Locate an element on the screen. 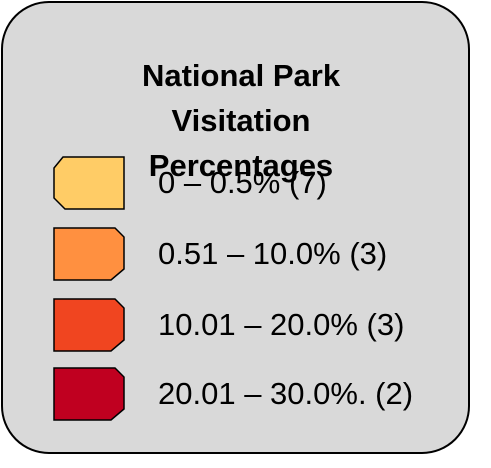  legend-title-line-3: Percentages is located at coordinates (241, 165).